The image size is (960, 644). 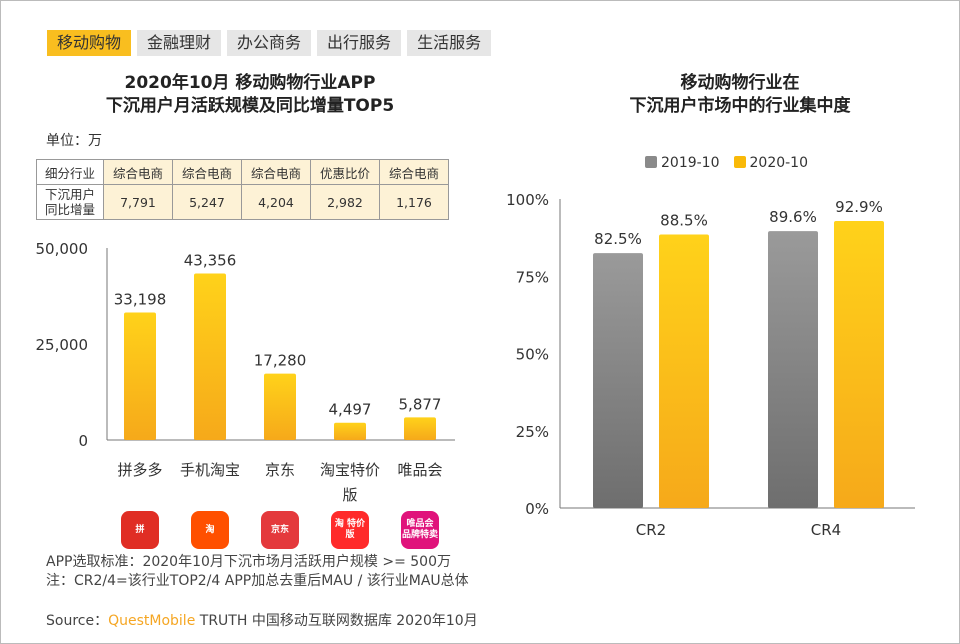 I want to click on legend-label: 2020-10, so click(x=779, y=163).